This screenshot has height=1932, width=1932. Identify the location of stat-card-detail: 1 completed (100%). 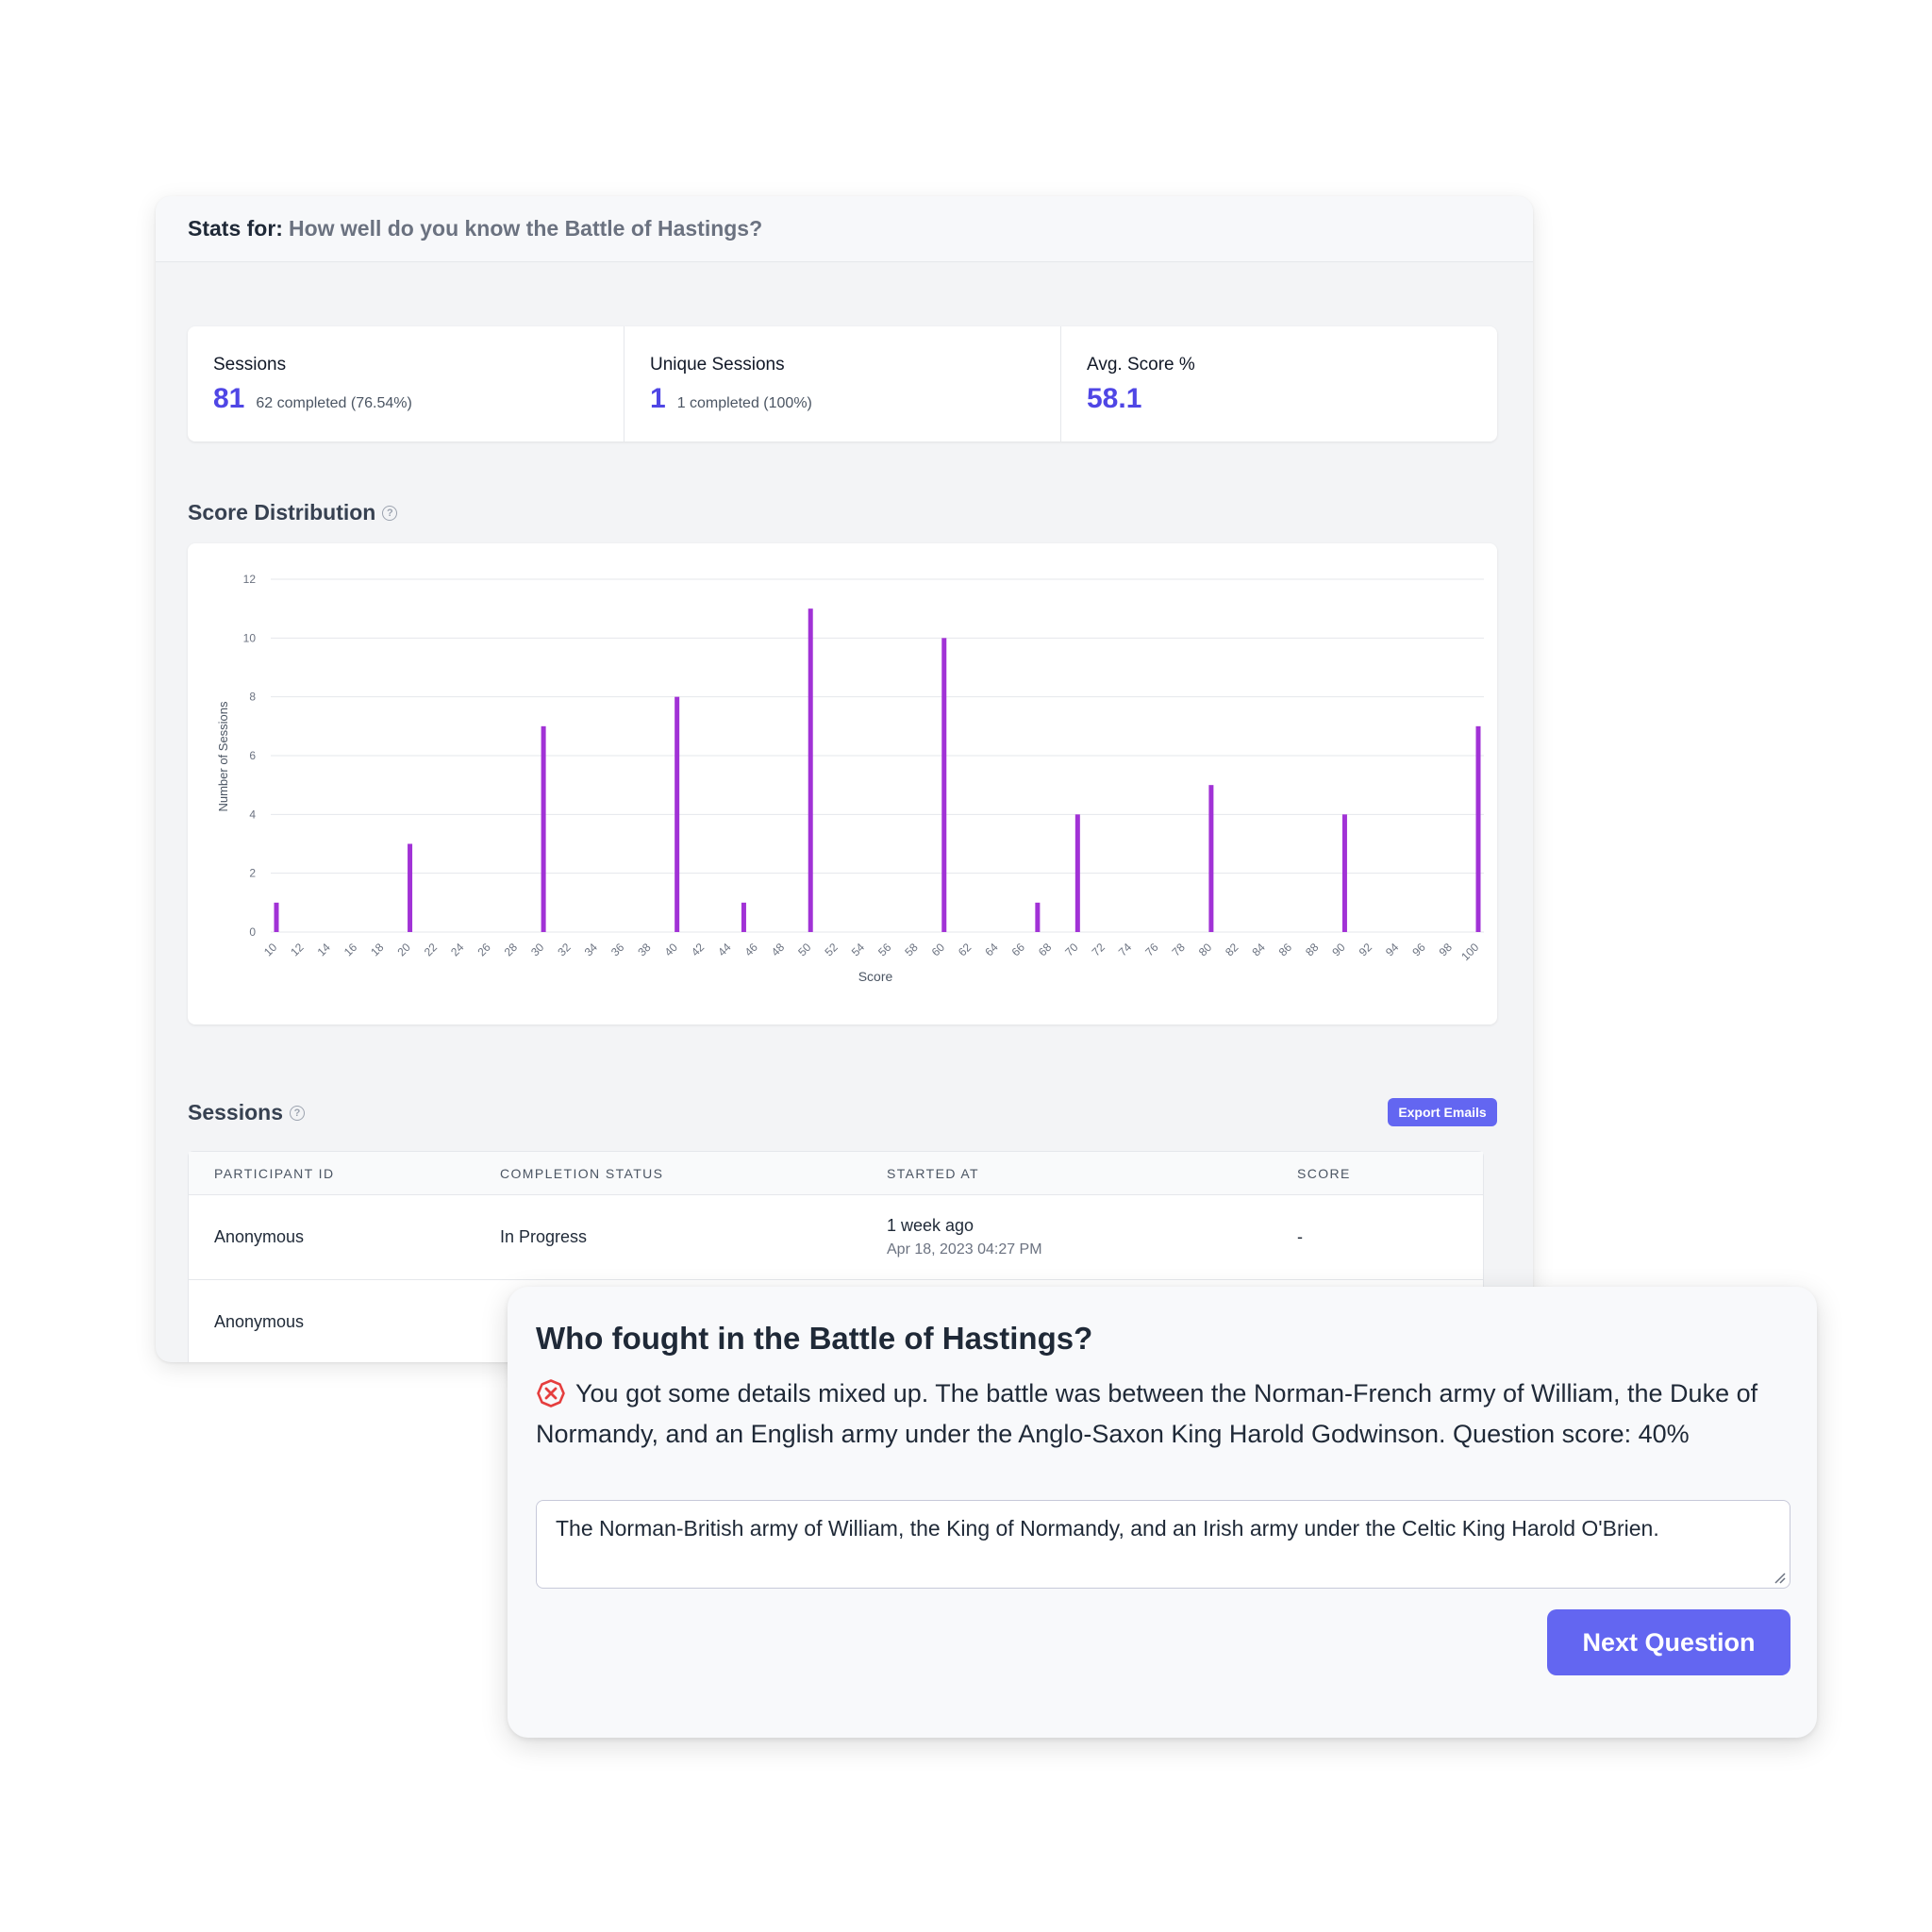
(744, 403).